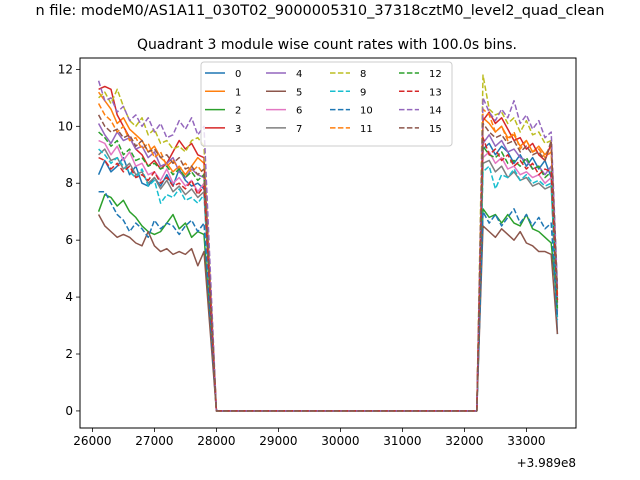 The image size is (640, 480). What do you see at coordinates (435, 129) in the screenshot?
I see `legend-label-15: 15` at bounding box center [435, 129].